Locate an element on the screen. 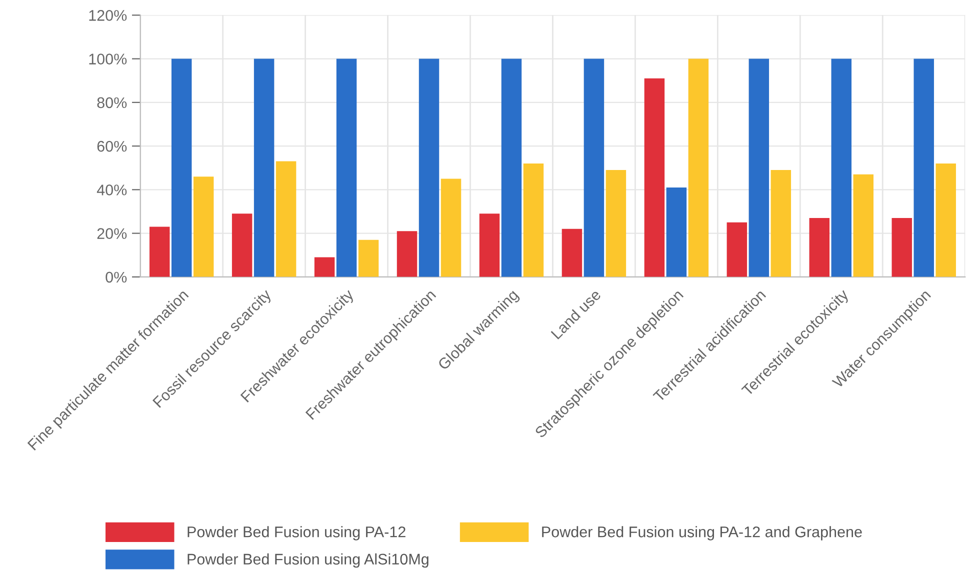  legend-label: Powder Bed Fusion using PA-12 and Graphene is located at coordinates (702, 533).